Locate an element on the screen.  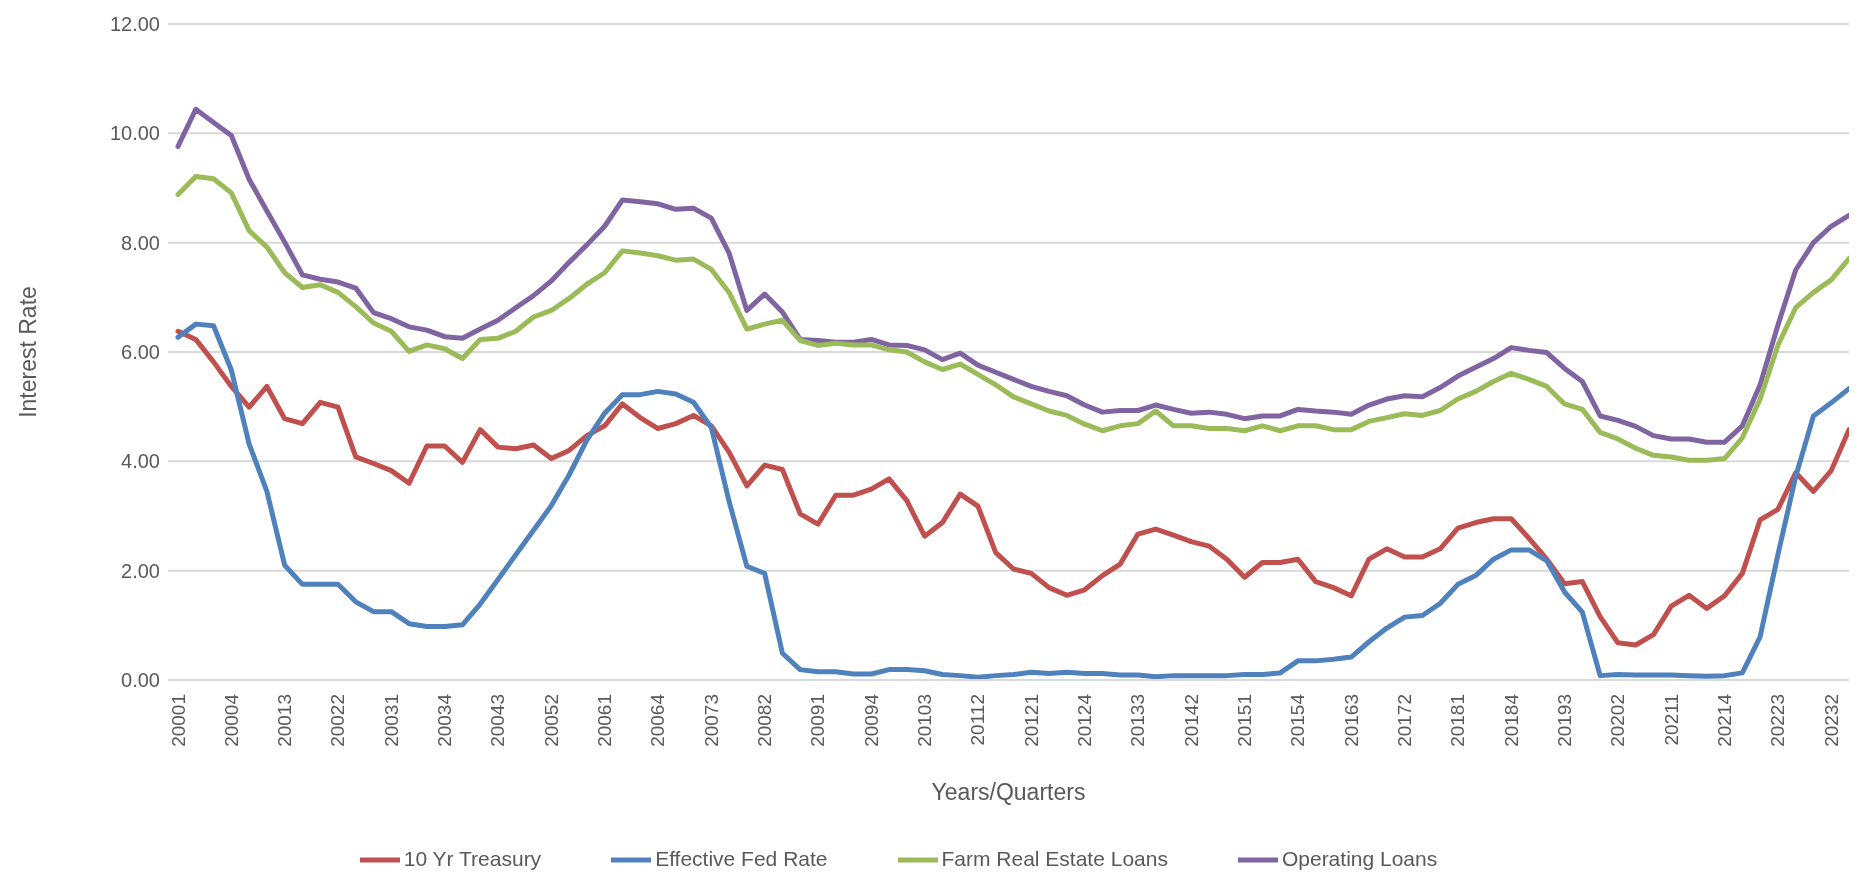
x-axis-title: Years/Quarters is located at coordinates (1008, 792).